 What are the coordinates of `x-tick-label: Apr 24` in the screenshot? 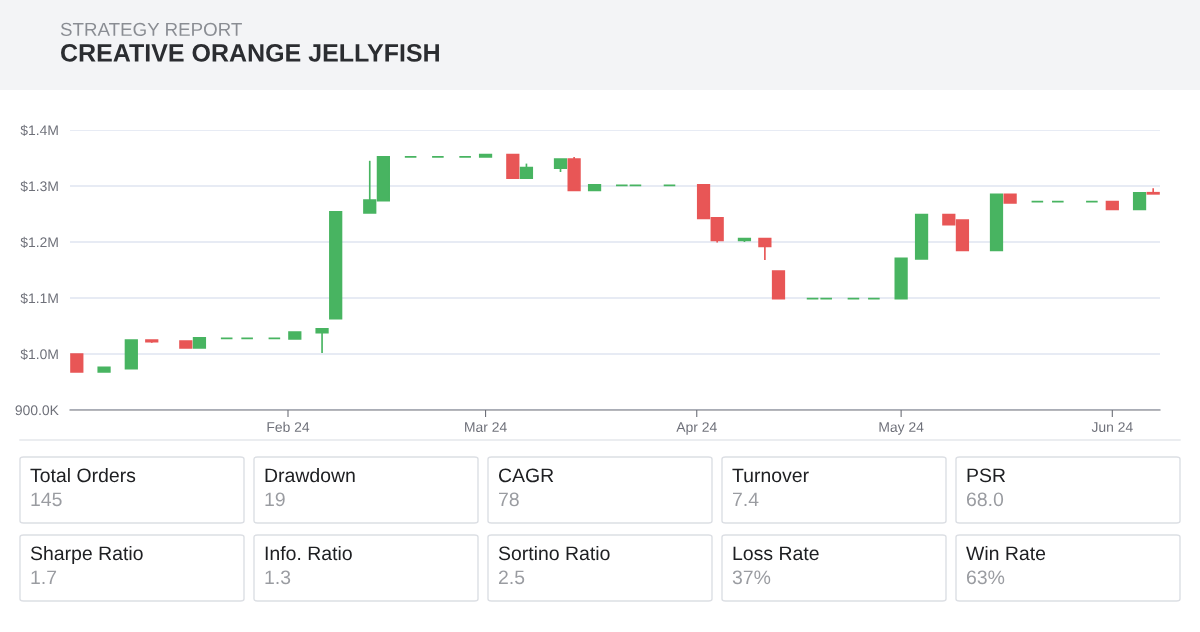 It's located at (696, 428).